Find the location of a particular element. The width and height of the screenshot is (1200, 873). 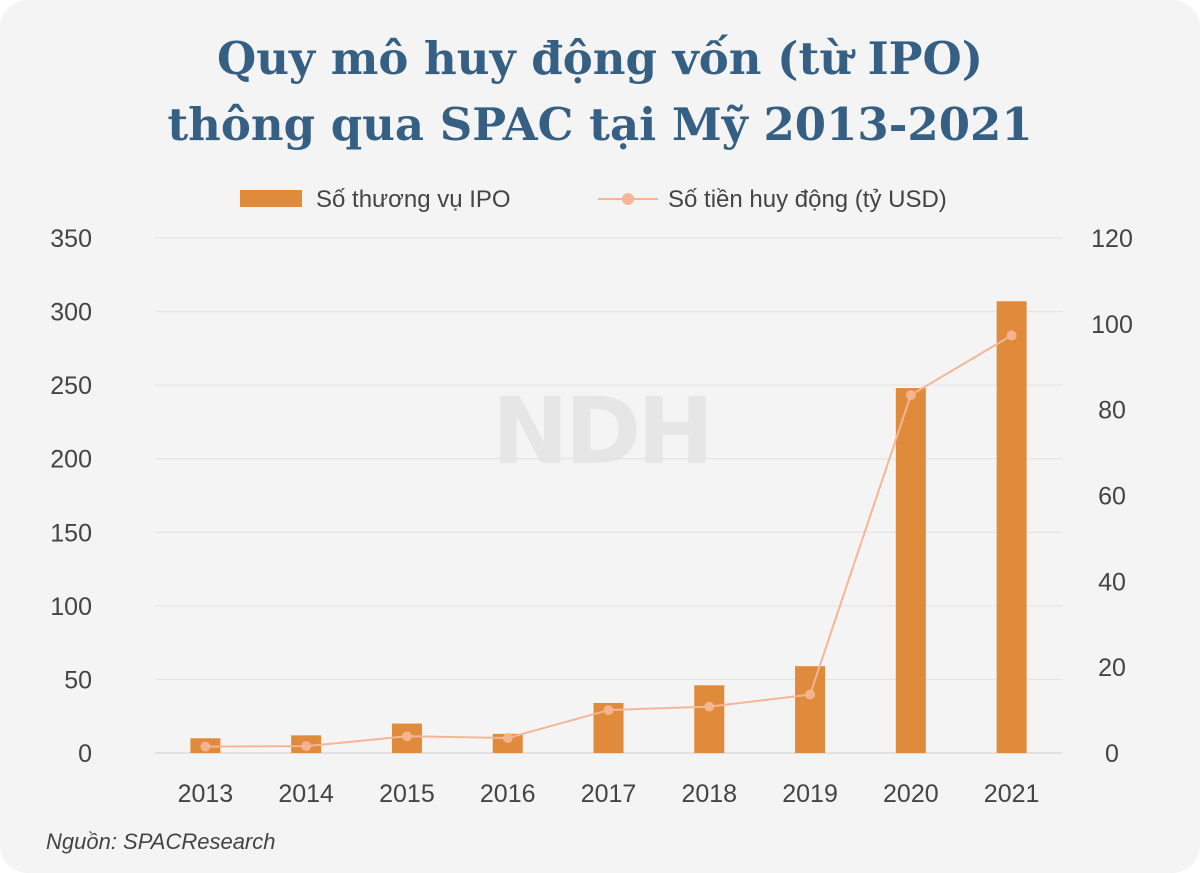

x-tick-label: 2013 is located at coordinates (206, 794).